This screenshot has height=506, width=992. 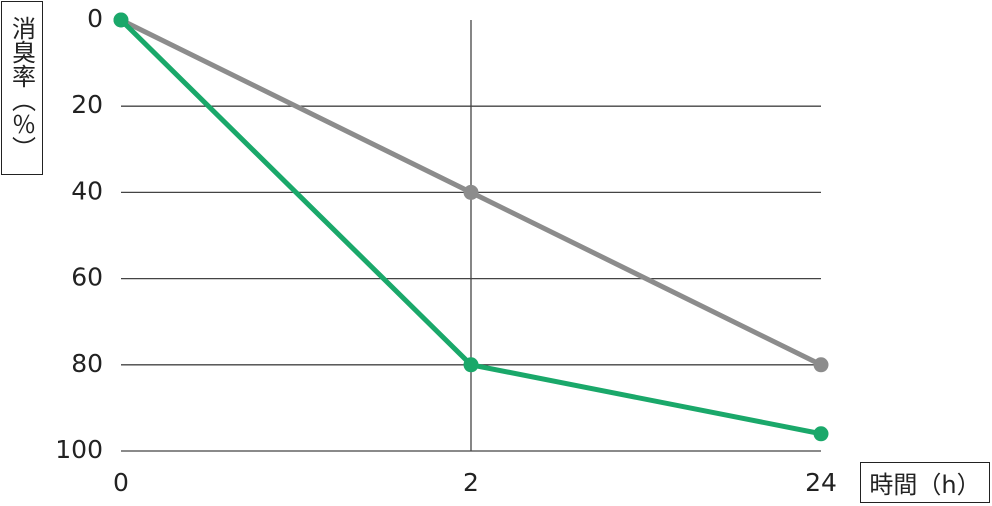 What do you see at coordinates (87, 190) in the screenshot?
I see `y-tick-label: 40` at bounding box center [87, 190].